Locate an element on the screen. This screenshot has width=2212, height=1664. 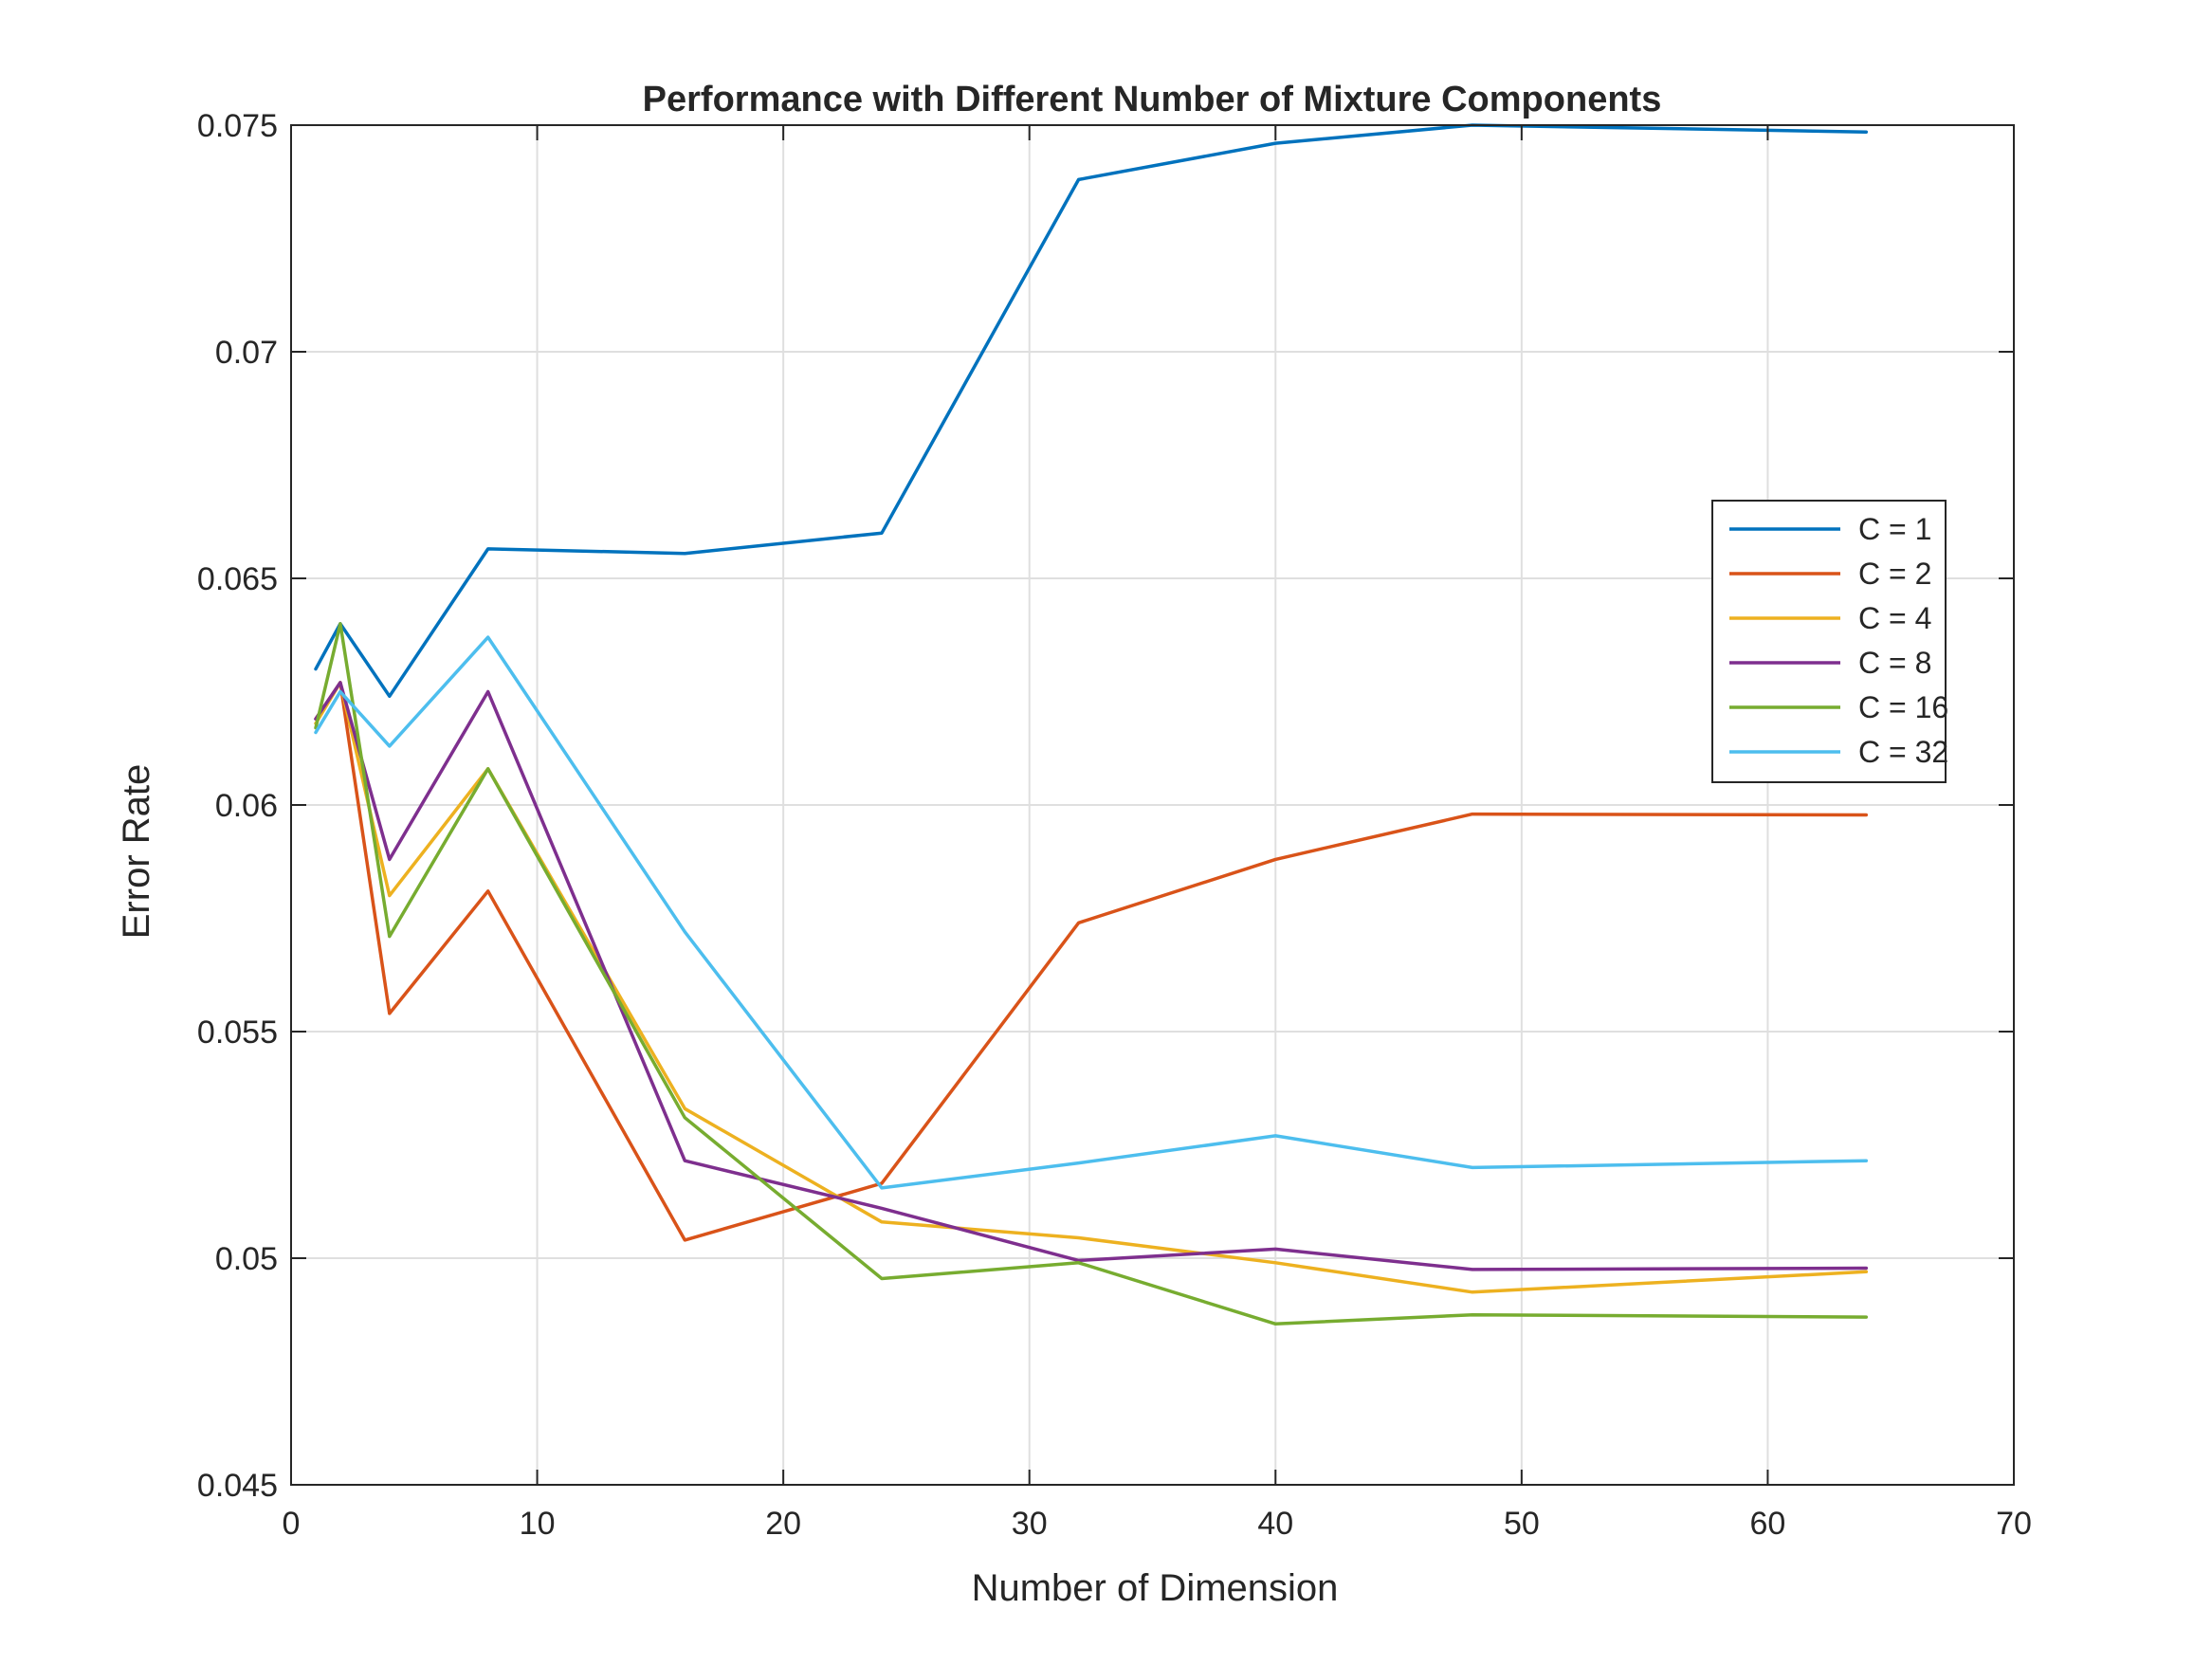
legend-label: C = 2 is located at coordinates (1894, 574).